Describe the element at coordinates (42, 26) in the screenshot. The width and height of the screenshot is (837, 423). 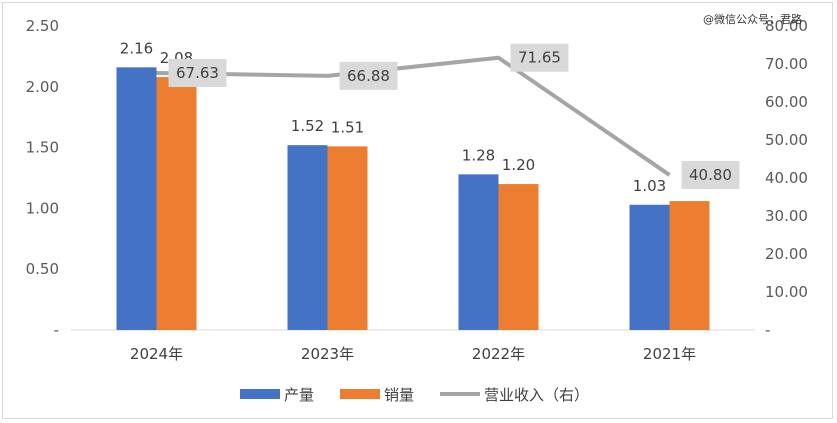
I see `y-left-tick-label: 2.50` at that location.